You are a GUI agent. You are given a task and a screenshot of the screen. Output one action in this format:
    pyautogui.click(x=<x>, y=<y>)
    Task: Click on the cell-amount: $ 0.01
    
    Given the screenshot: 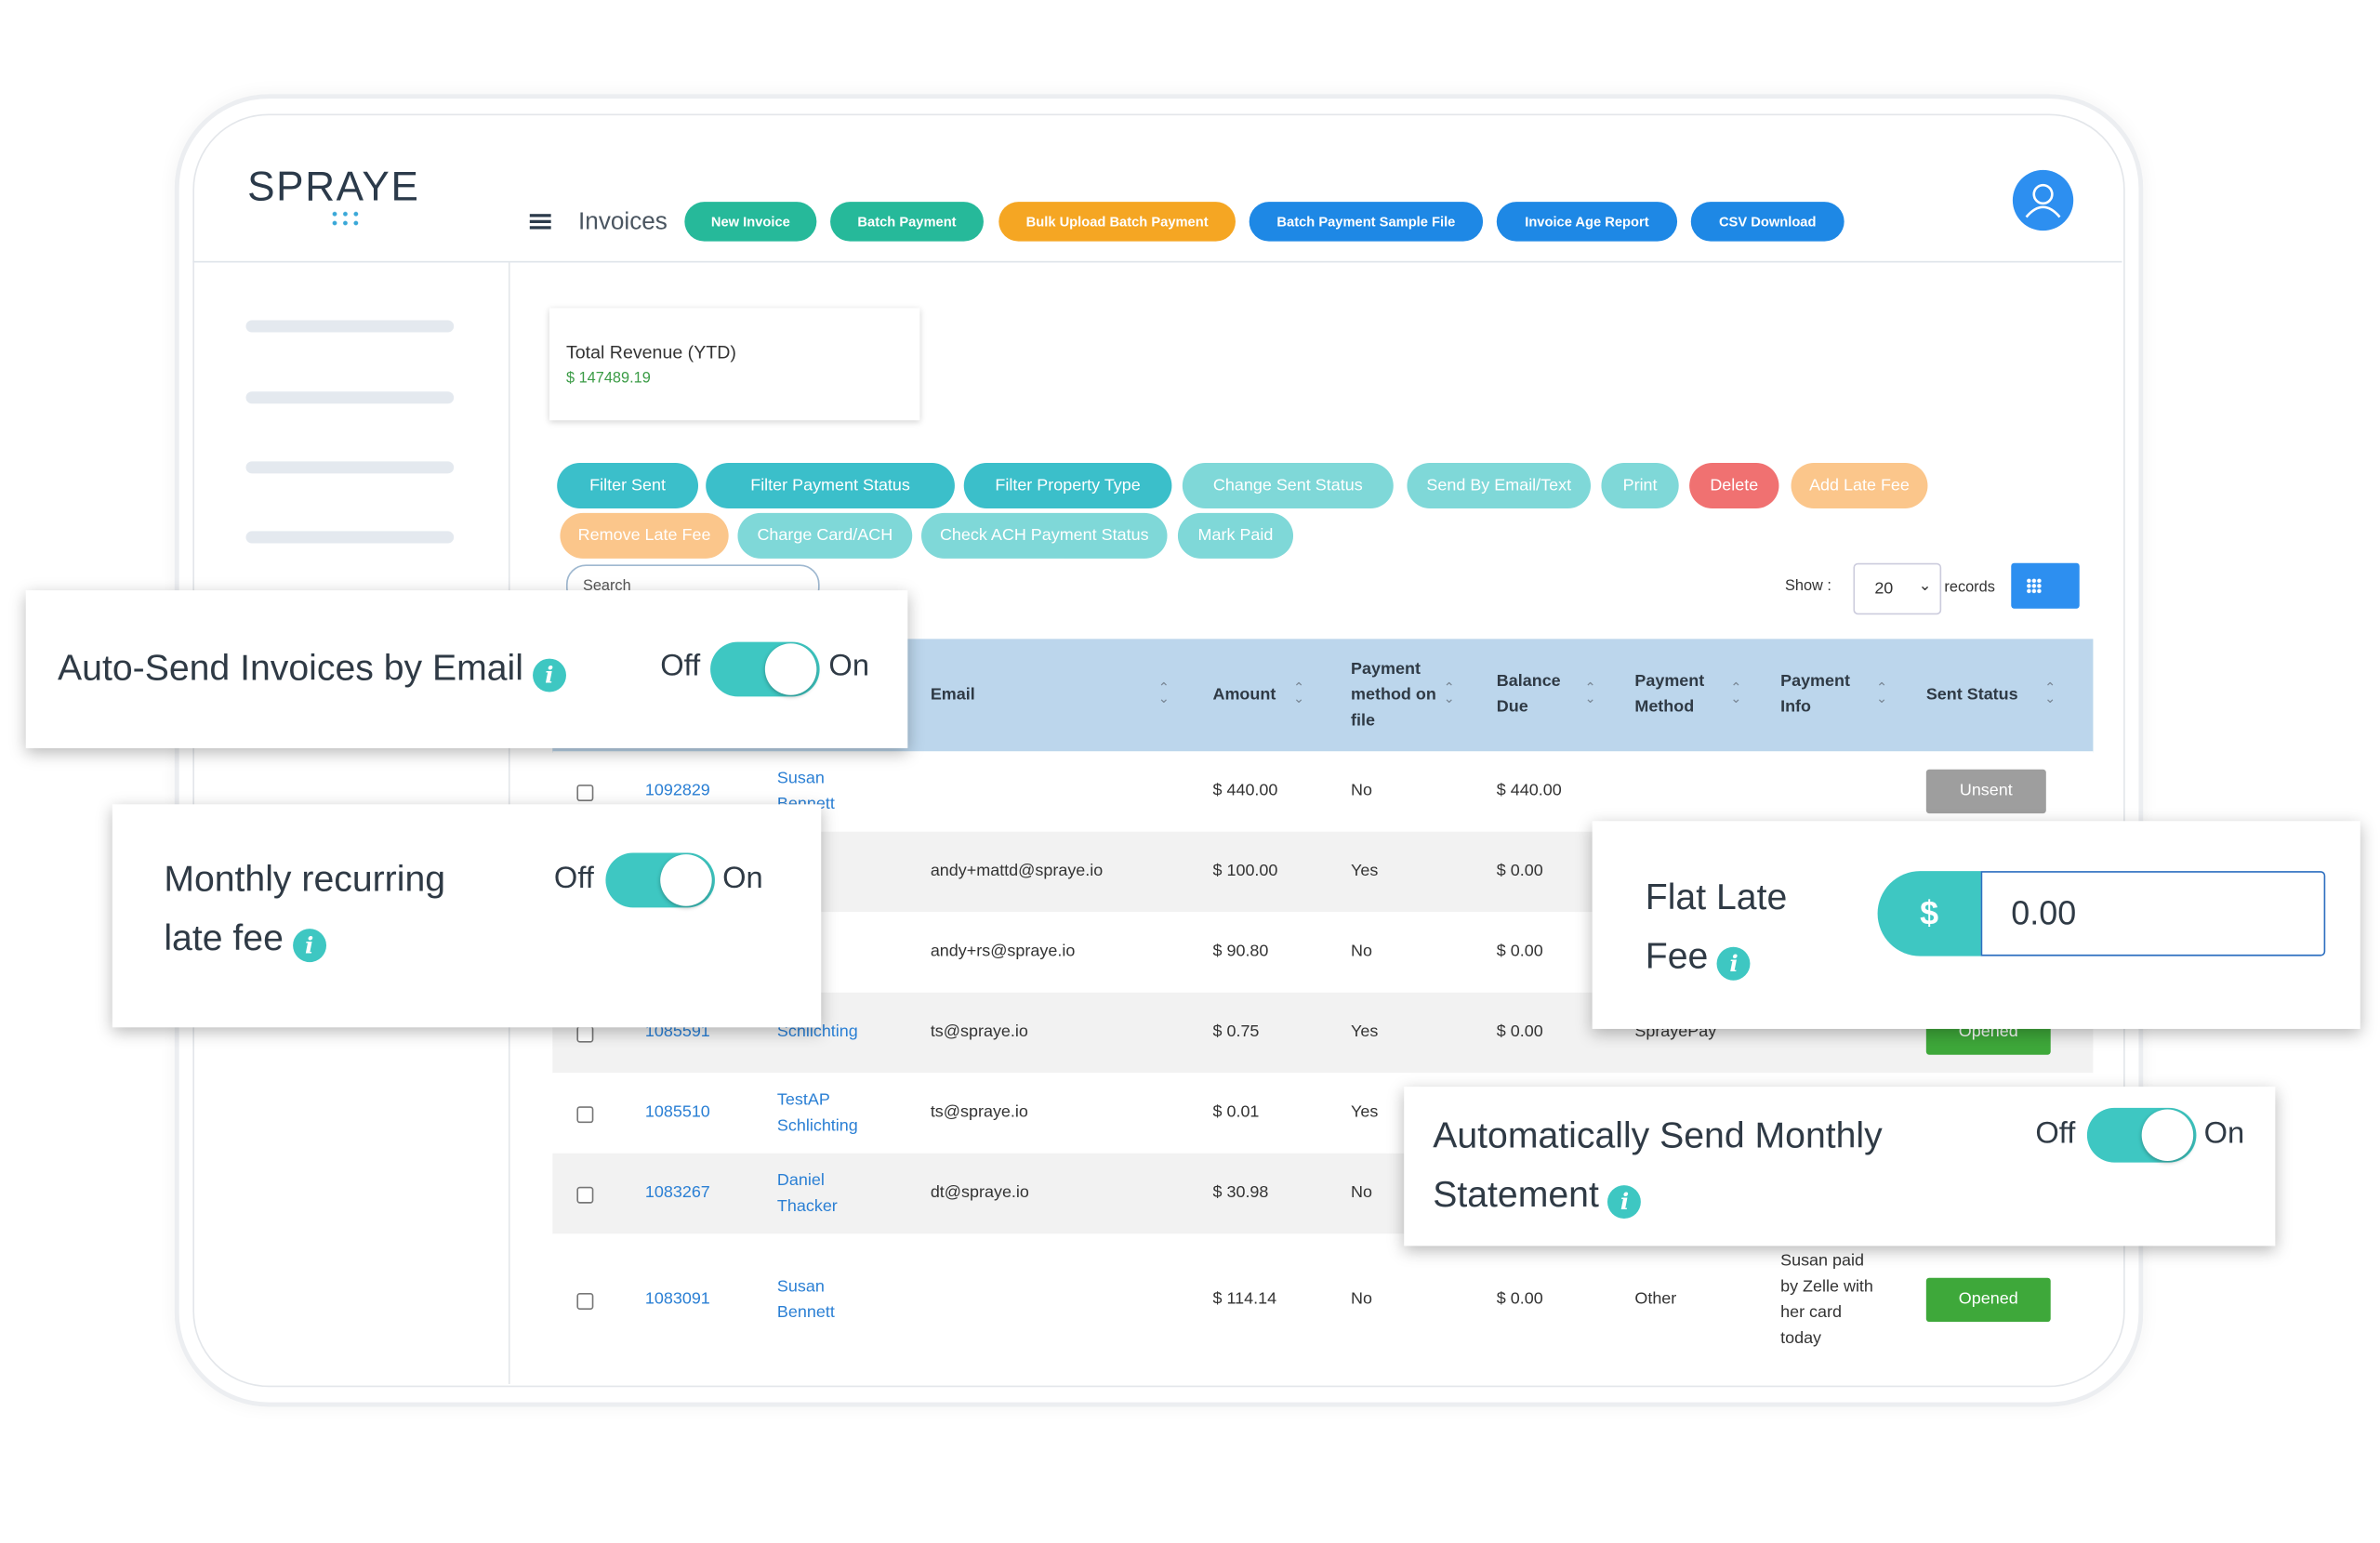 What is the action you would take?
    pyautogui.click(x=1236, y=1112)
    